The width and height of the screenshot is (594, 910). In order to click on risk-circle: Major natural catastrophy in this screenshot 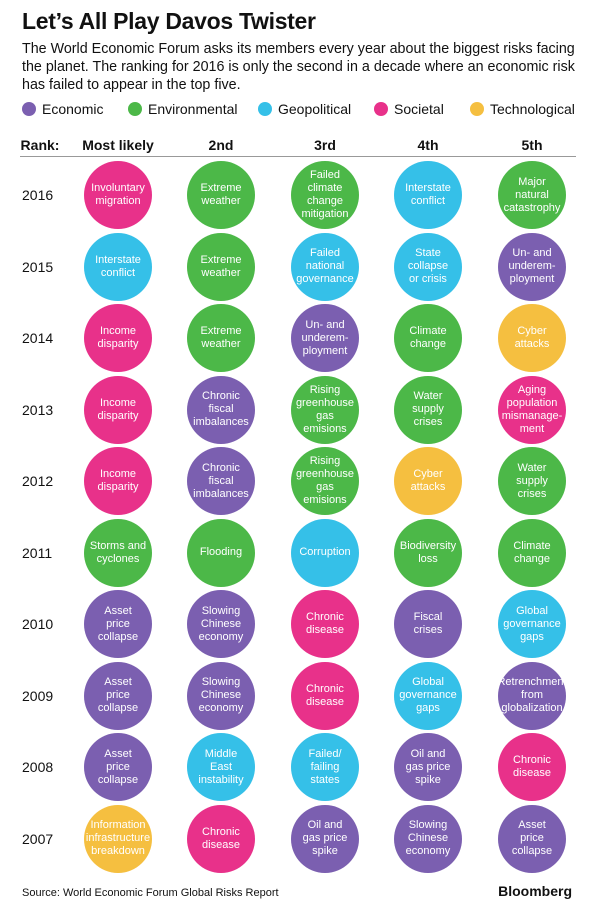, I will do `click(532, 195)`.